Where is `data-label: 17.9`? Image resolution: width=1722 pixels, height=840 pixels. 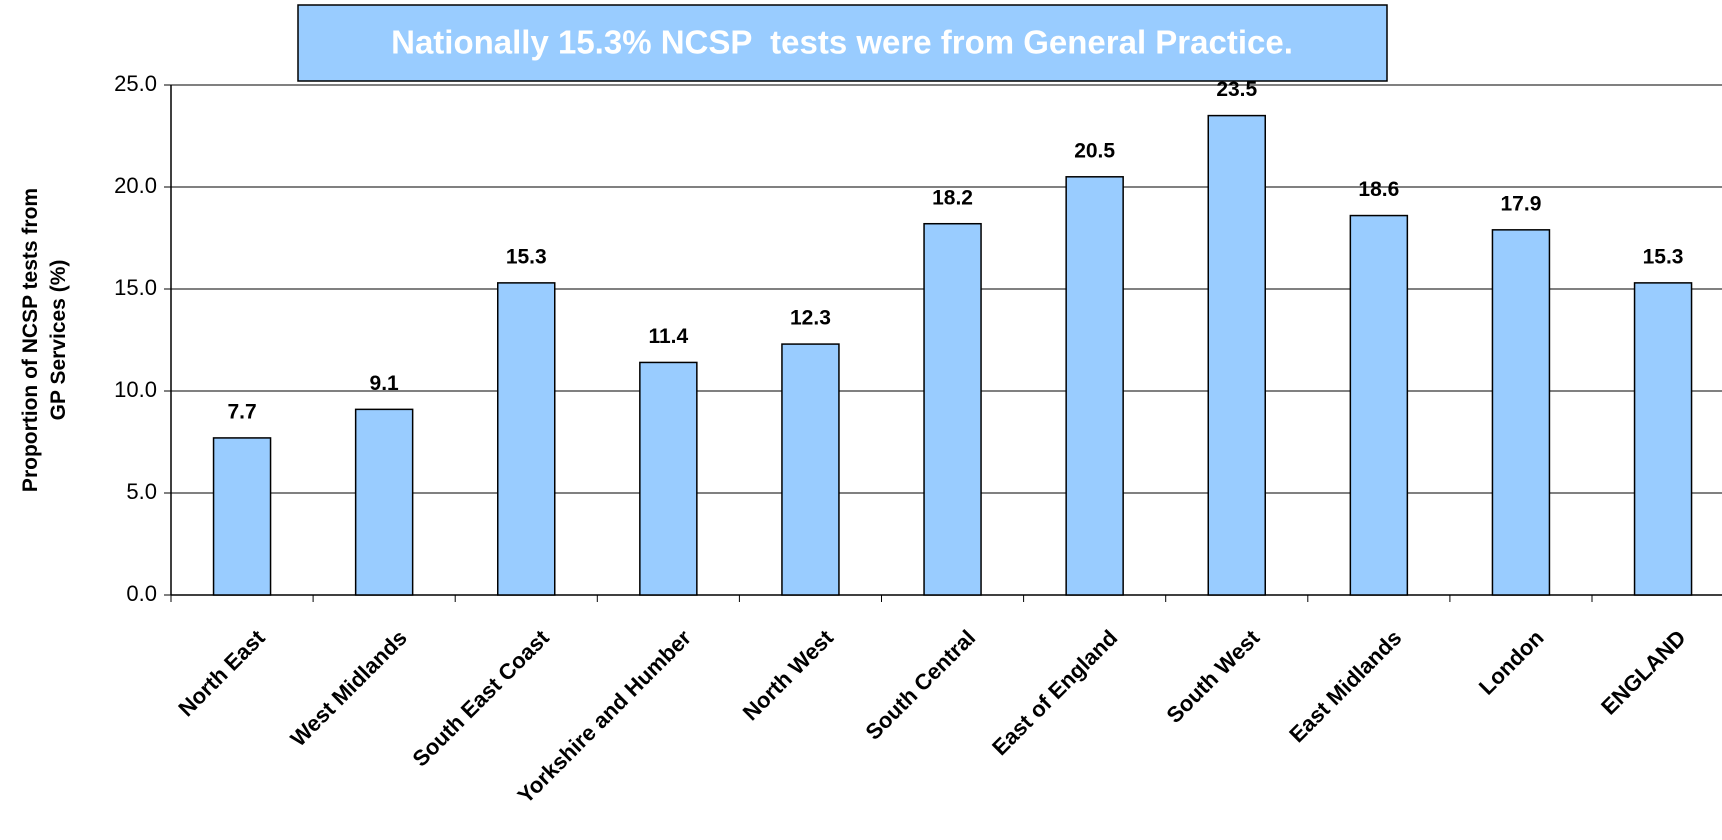 data-label: 17.9 is located at coordinates (1521, 203).